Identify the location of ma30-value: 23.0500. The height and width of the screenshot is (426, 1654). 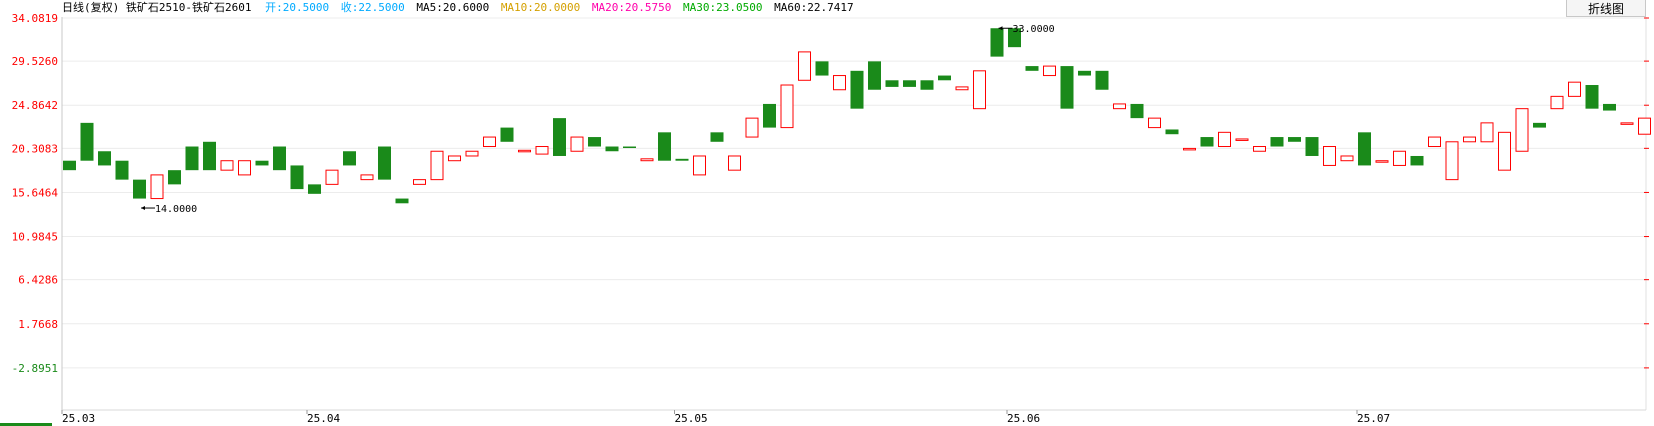
(739, 7).